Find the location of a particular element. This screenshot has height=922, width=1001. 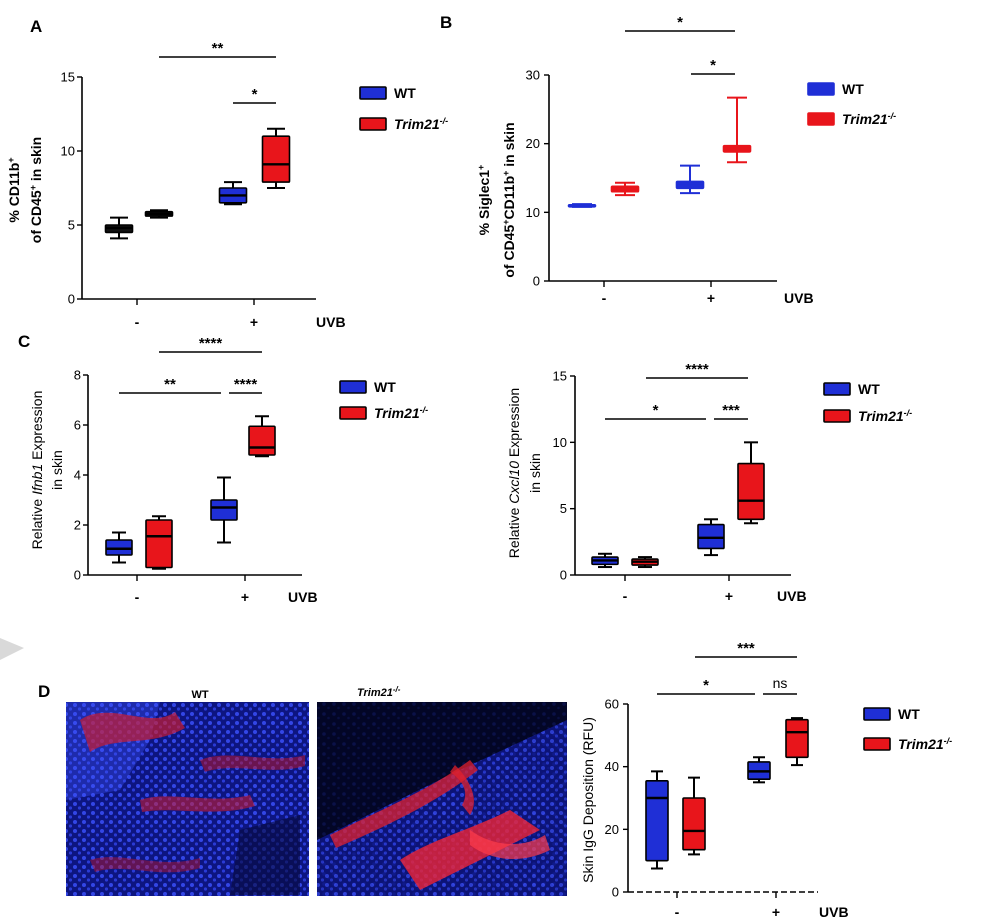

box-trim21-uvb-plus is located at coordinates (797, 742).